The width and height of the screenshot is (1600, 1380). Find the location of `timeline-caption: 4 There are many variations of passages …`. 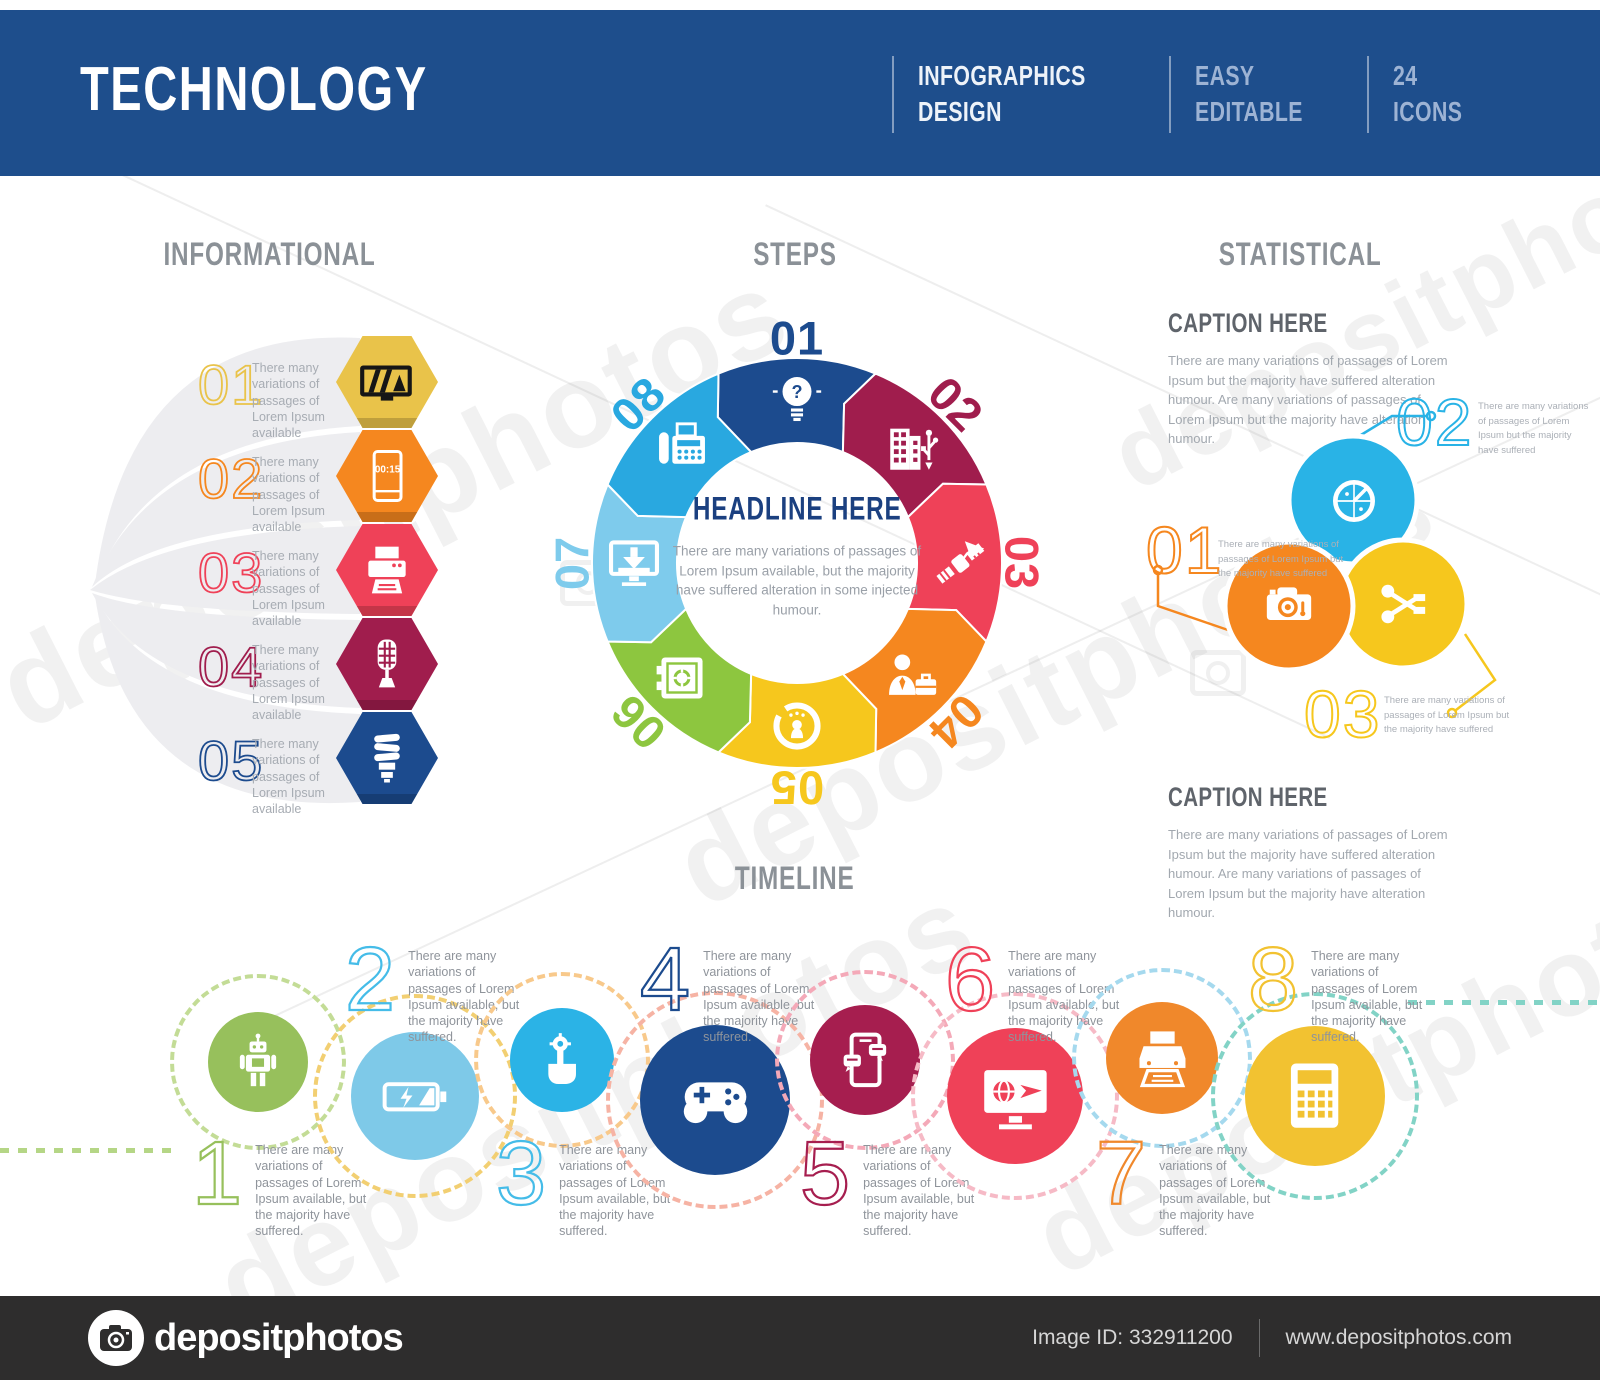

timeline-caption: 4 There are many variations of passages … is located at coordinates (729, 988).